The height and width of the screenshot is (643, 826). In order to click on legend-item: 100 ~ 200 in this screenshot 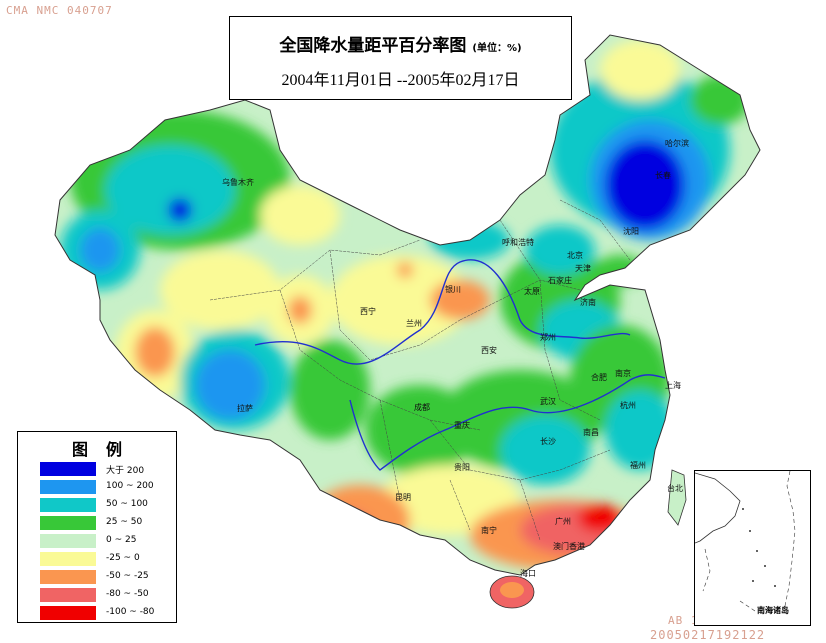, I will do `click(110, 487)`.